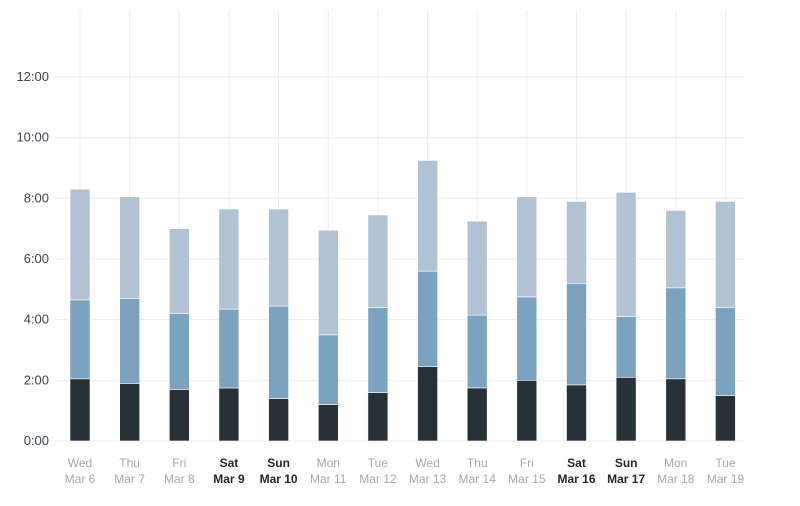 The height and width of the screenshot is (506, 800). I want to click on x-tick-date: Mar 7, so click(129, 479).